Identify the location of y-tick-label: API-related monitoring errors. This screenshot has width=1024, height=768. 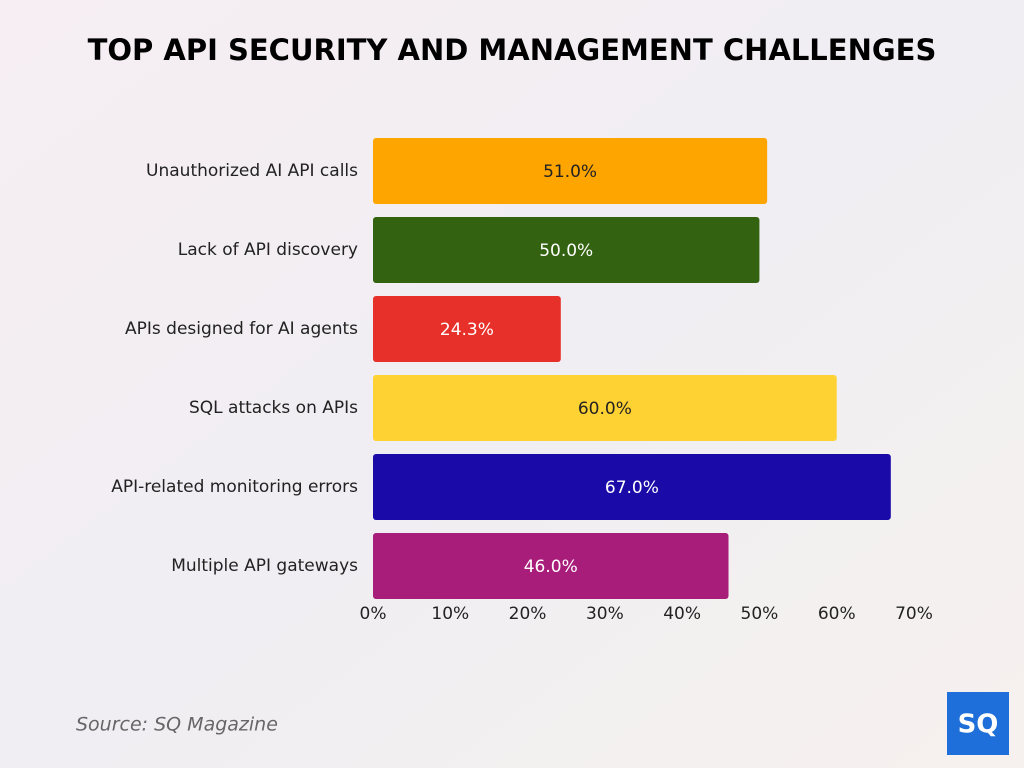
(234, 487).